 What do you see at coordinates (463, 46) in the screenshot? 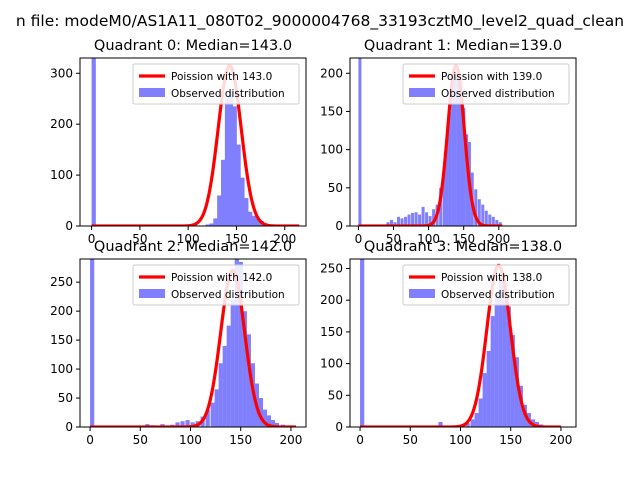
I see `subplot-title: Quadrant 1: Median=139.0` at bounding box center [463, 46].